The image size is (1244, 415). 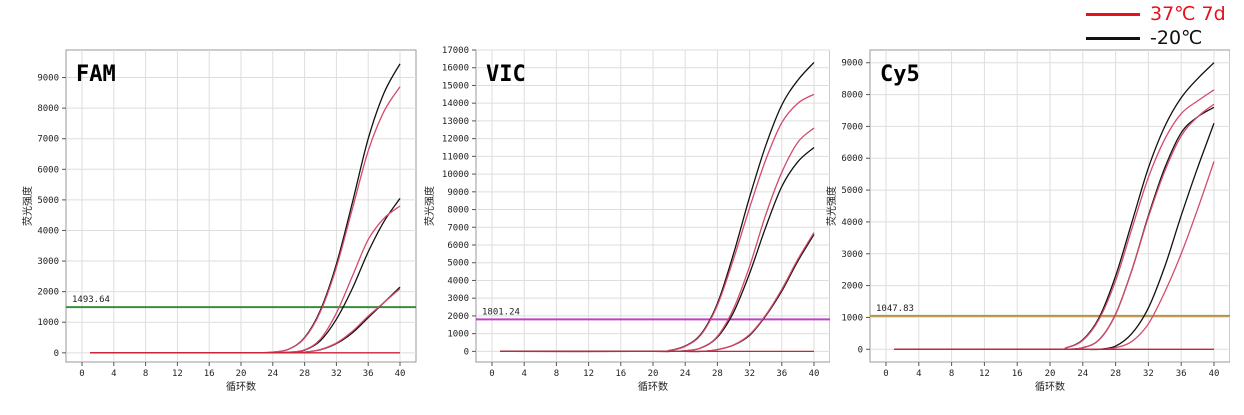 What do you see at coordinates (501, 312) in the screenshot?
I see `threshold-label: 1801.24` at bounding box center [501, 312].